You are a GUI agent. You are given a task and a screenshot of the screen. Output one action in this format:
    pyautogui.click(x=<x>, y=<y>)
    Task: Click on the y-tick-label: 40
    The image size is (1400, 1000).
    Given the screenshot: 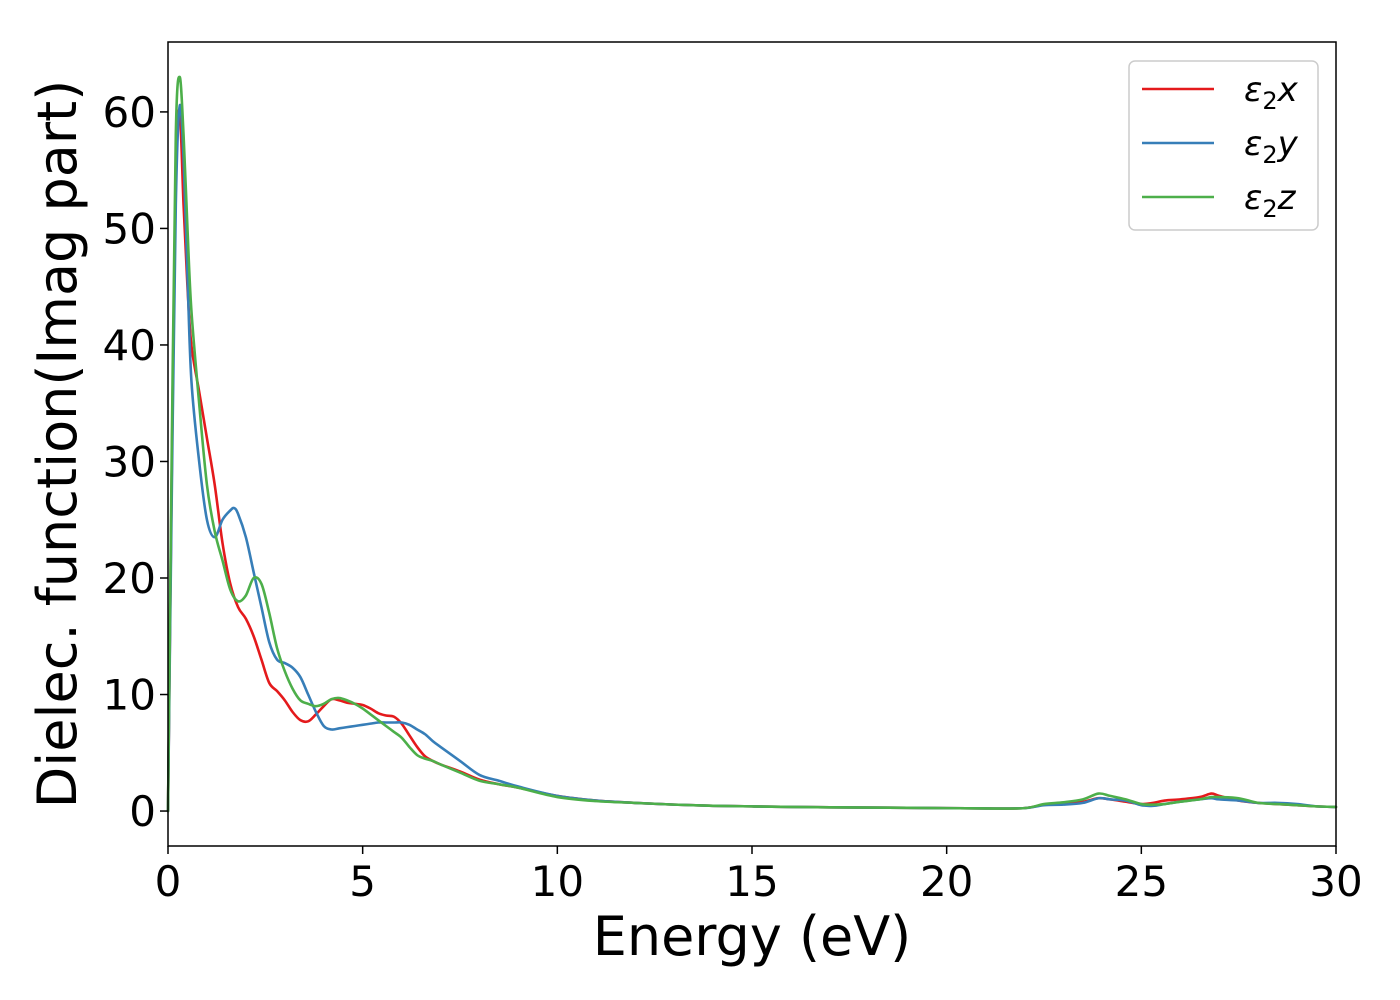 What is the action you would take?
    pyautogui.click(x=129, y=345)
    